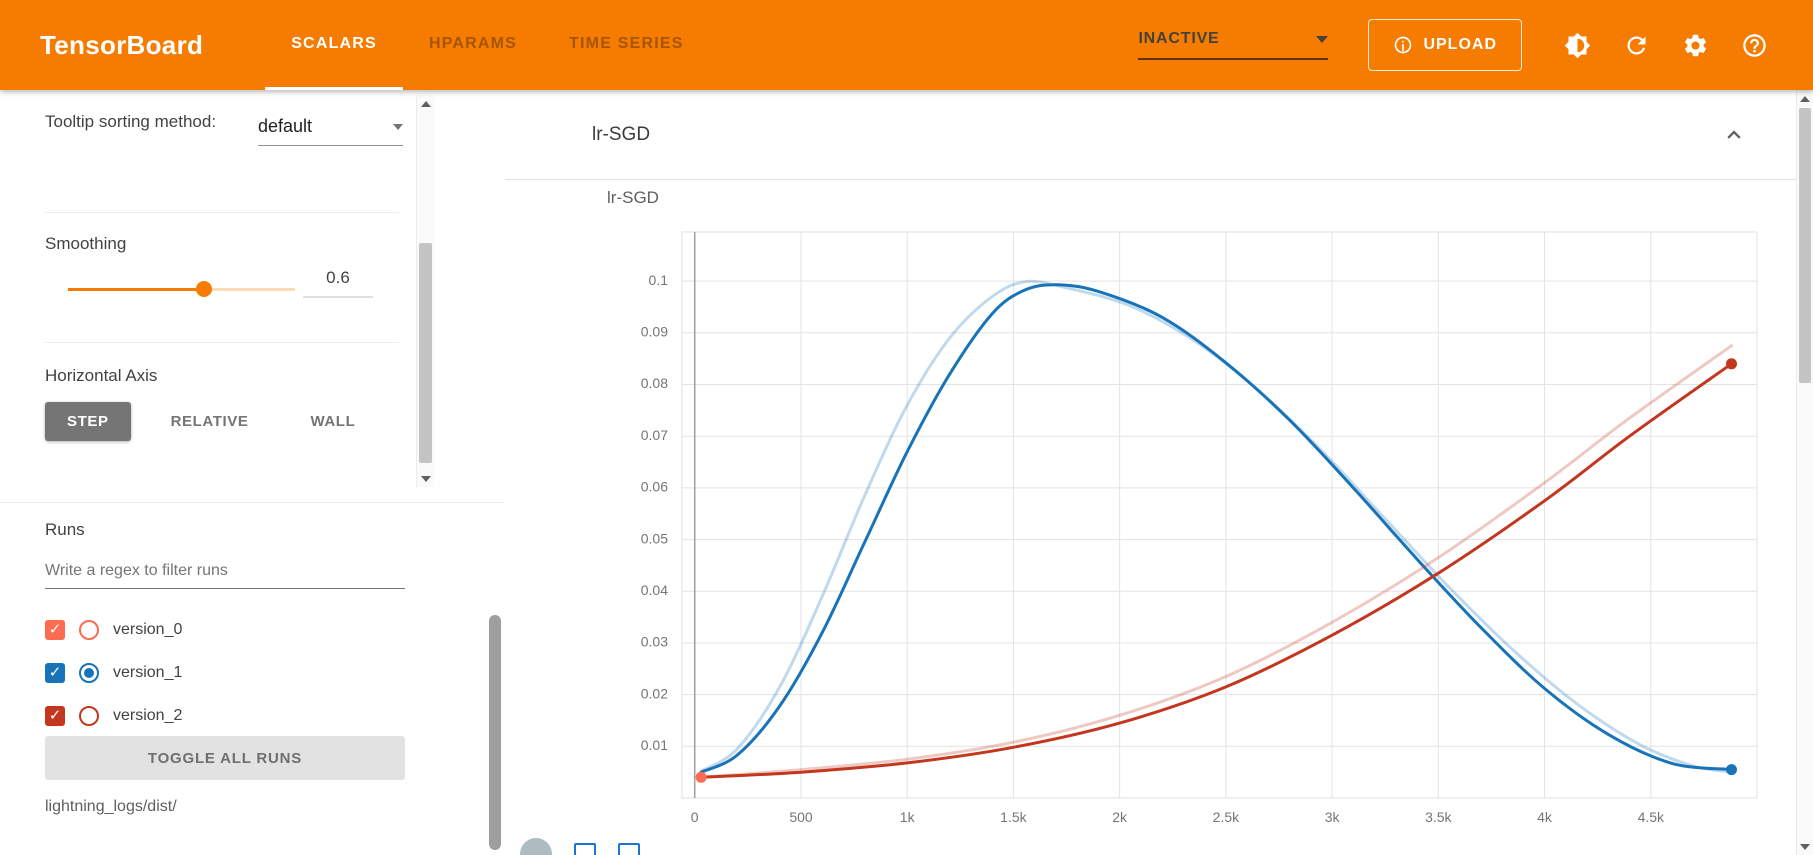 The height and width of the screenshot is (855, 1813). Describe the element at coordinates (654, 642) in the screenshot. I see `svg-text: 0.03` at that location.